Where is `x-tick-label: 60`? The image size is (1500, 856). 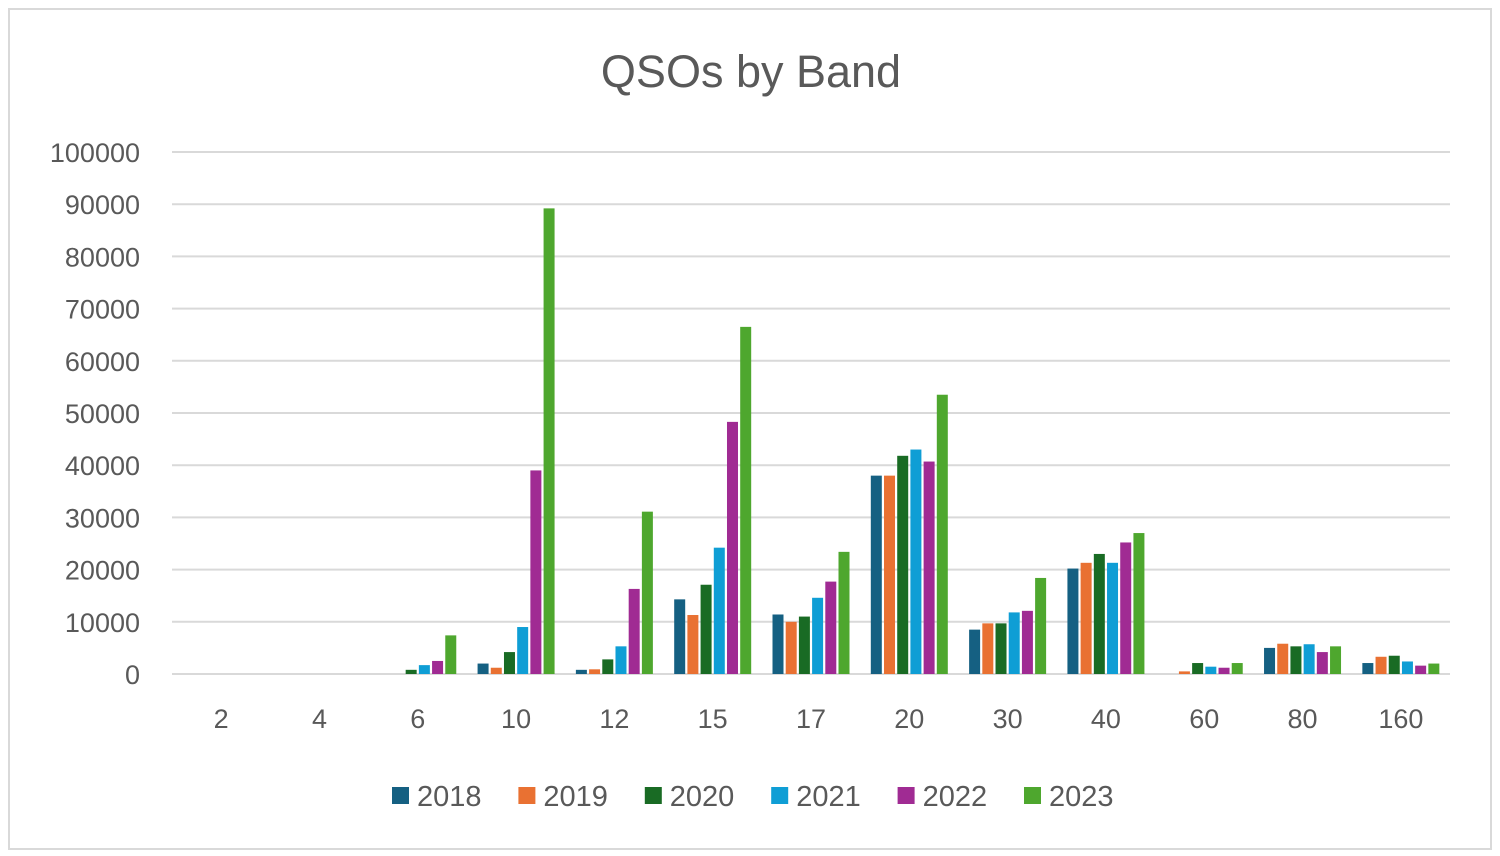
x-tick-label: 60 is located at coordinates (1204, 719).